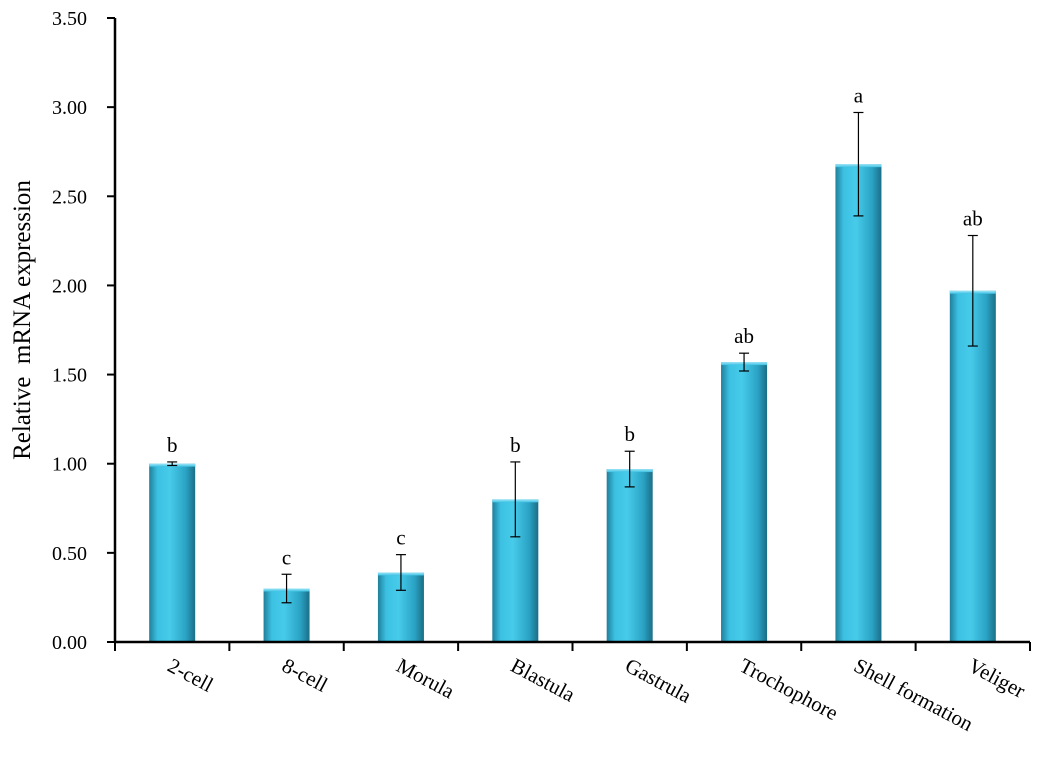 The image size is (1043, 771). Describe the element at coordinates (69, 197) in the screenshot. I see `y-tick-label-5: 2.50` at that location.